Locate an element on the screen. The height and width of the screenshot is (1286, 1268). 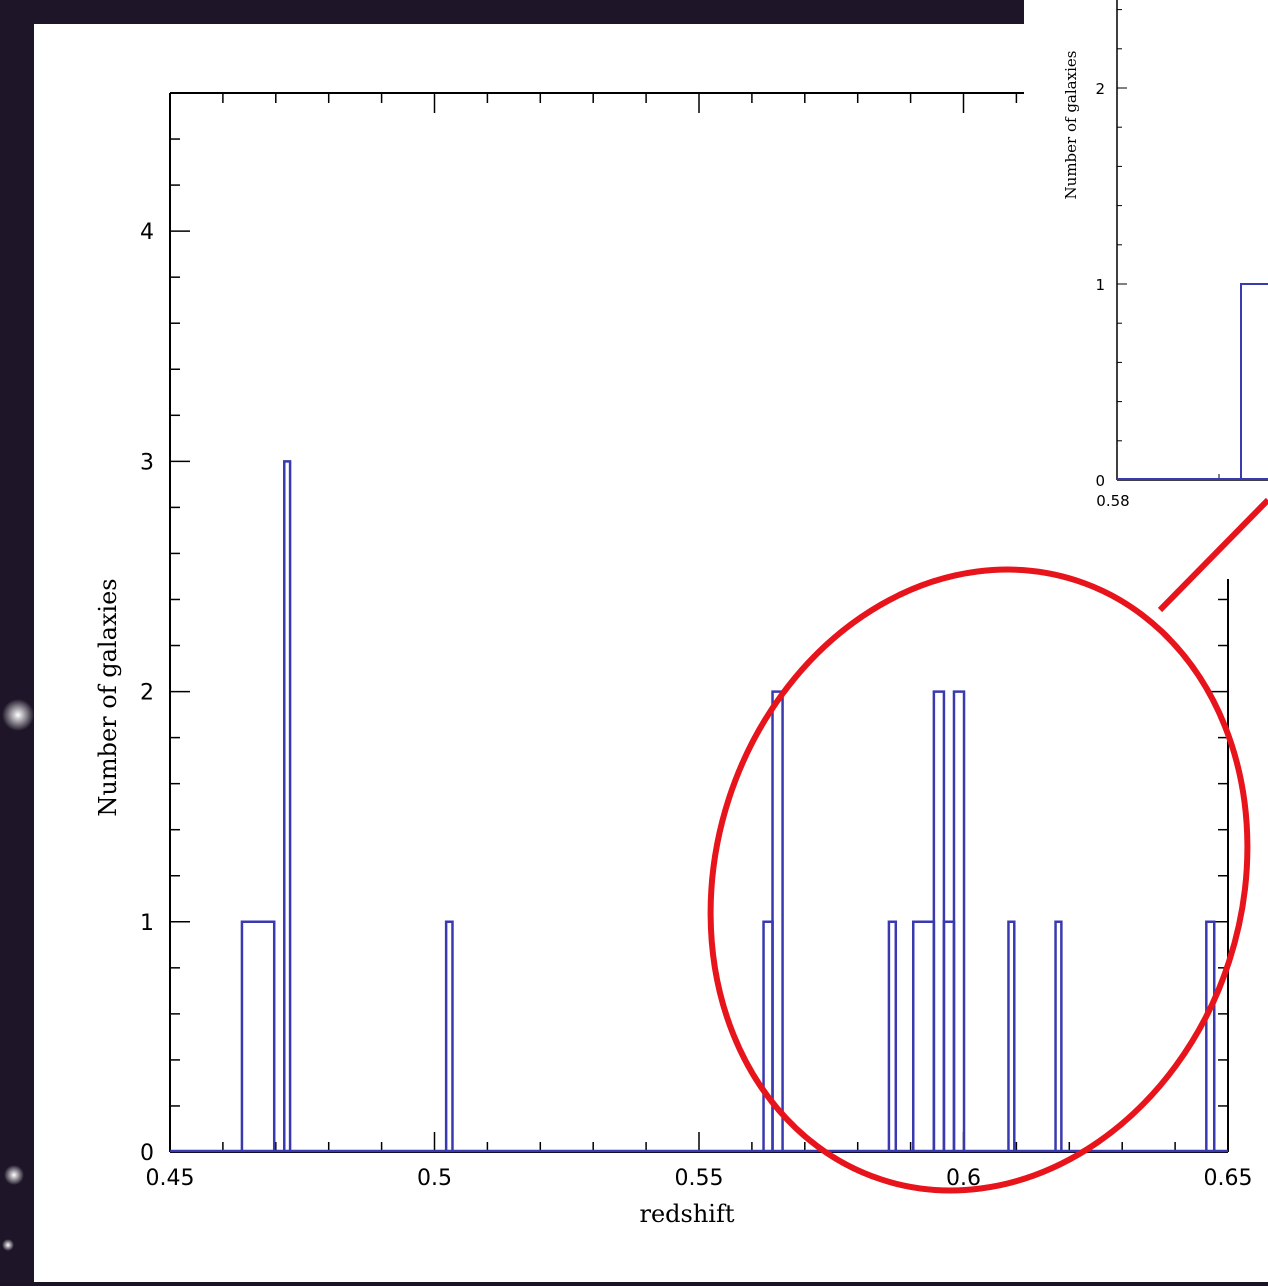
inset-histogram-panel: 0 1 2 0.58 Number of galaxies is located at coordinates (1146, 270).